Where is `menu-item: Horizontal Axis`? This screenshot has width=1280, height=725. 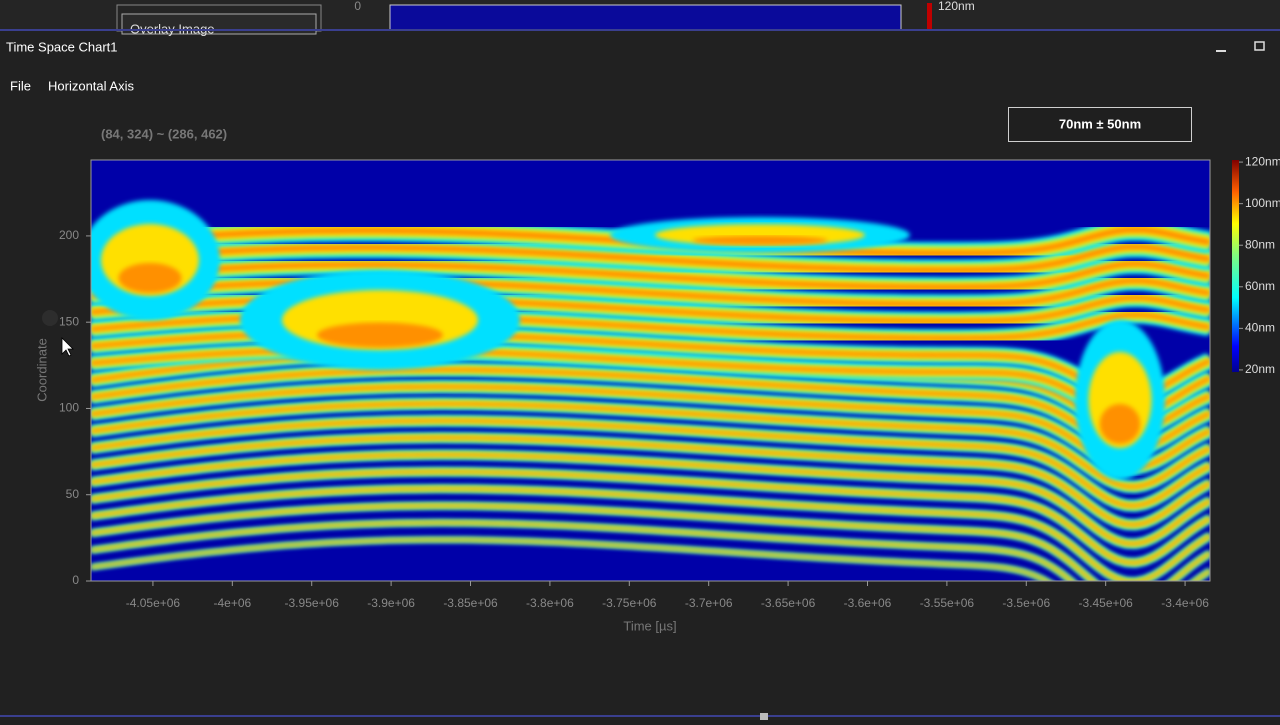 menu-item: Horizontal Axis is located at coordinates (91, 85).